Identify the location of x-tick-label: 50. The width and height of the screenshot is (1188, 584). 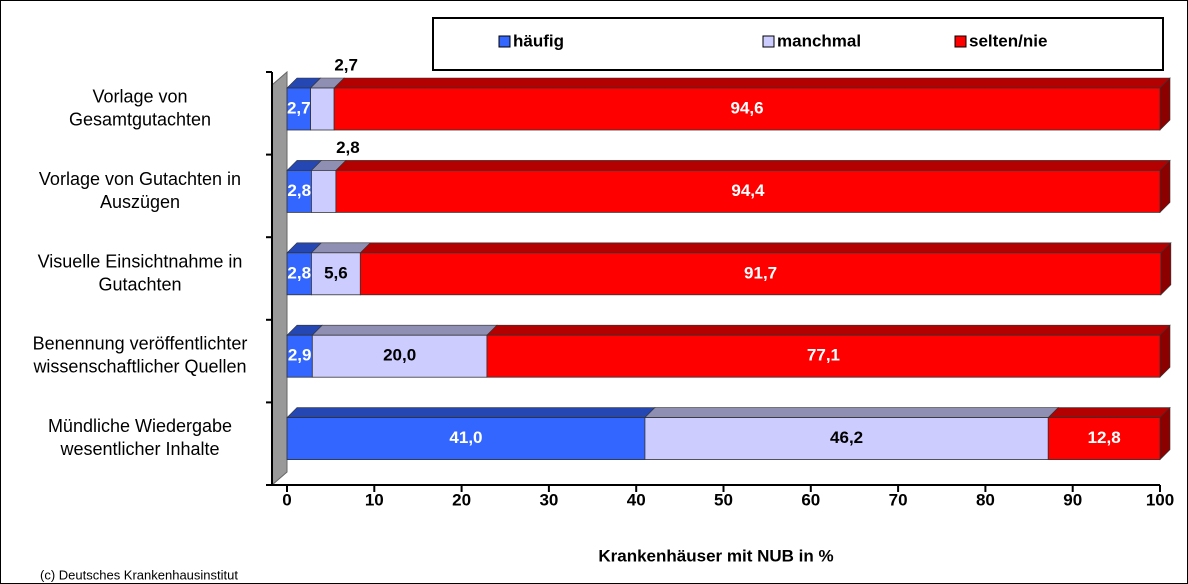
(723, 499).